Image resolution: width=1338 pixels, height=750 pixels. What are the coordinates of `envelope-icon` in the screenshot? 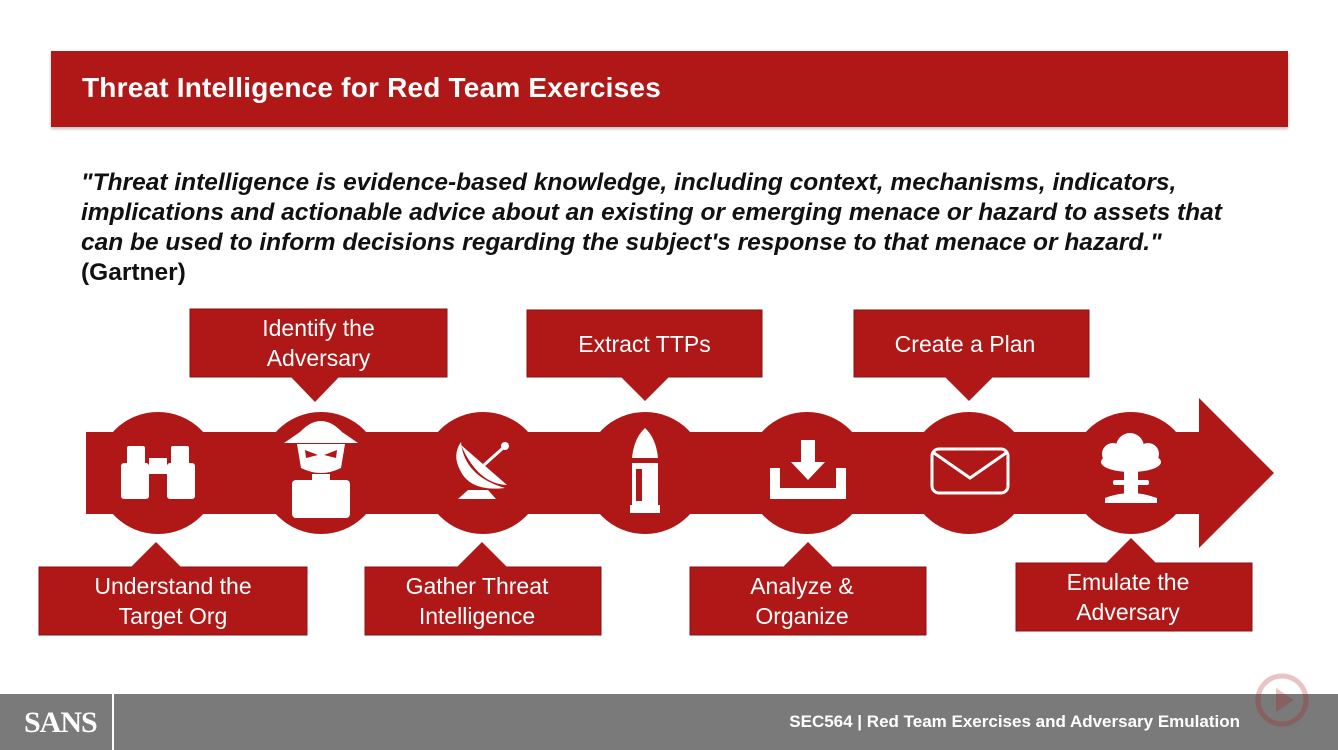 It's located at (970, 471).